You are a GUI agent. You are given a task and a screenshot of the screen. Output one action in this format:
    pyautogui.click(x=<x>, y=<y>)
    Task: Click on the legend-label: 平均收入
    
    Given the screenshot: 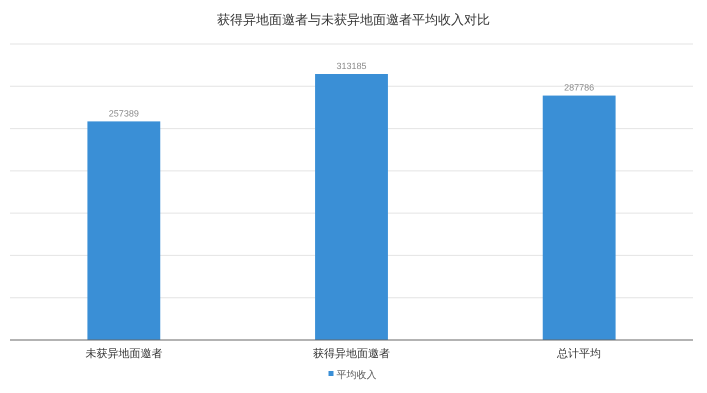 What is the action you would take?
    pyautogui.click(x=356, y=375)
    